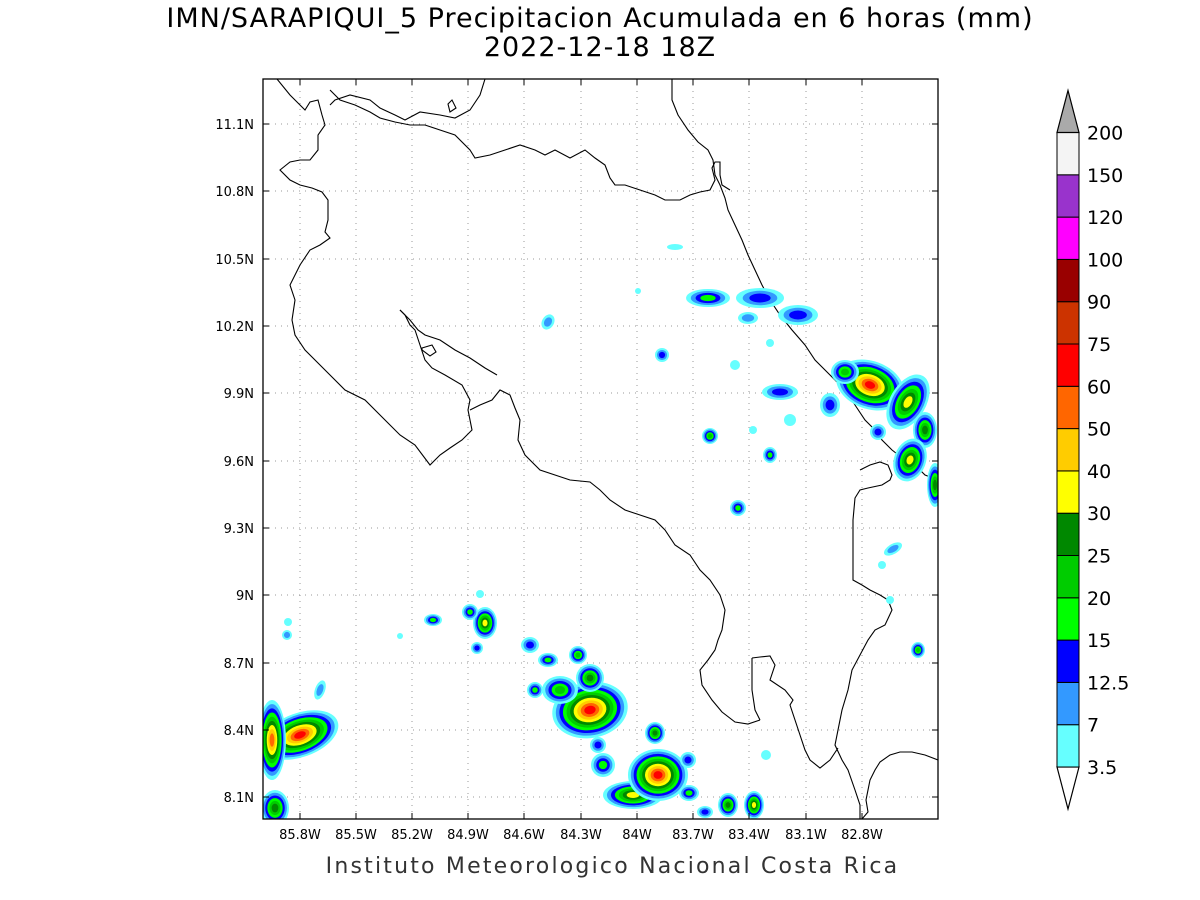 Image resolution: width=1200 pixels, height=900 pixels. Describe the element at coordinates (300, 835) in the screenshot. I see `lon-tick-label: 85.8W` at that location.